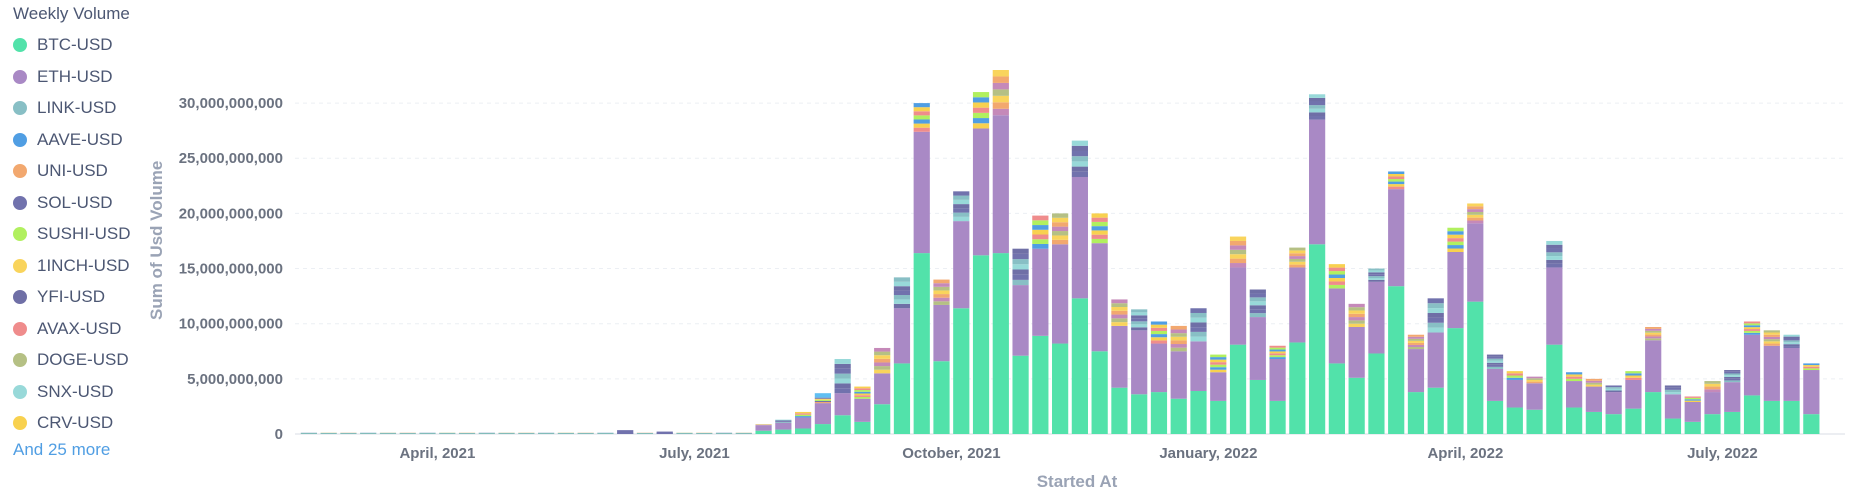 This screenshot has height=496, width=1860. What do you see at coordinates (60, 171) in the screenshot?
I see `legend-item: UNI-USD` at bounding box center [60, 171].